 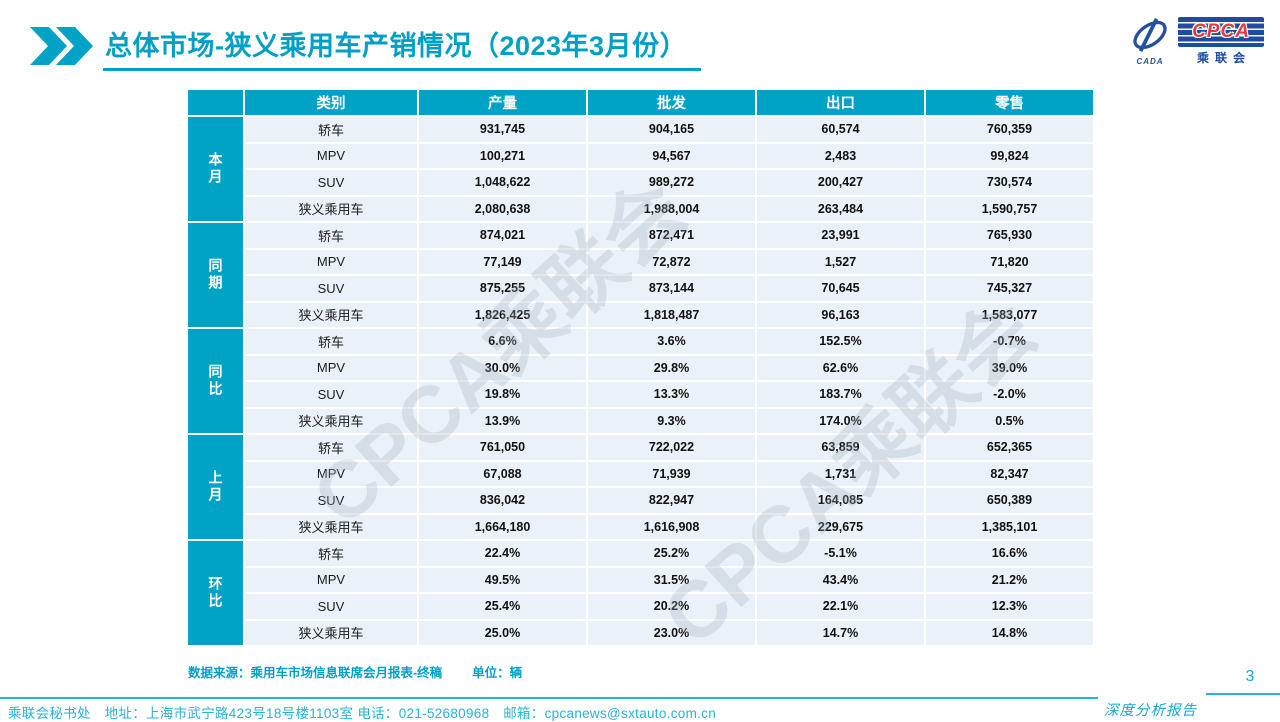 I want to click on cpca-logo-block: CPCA 乘联会, so click(x=1221, y=41).